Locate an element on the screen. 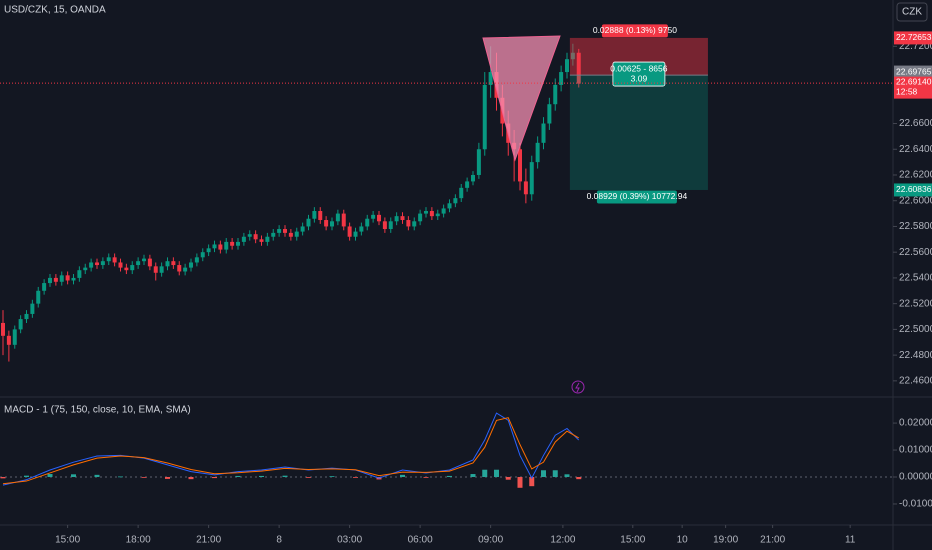 The width and height of the screenshot is (932, 550). event-icon-bolt is located at coordinates (577, 387).